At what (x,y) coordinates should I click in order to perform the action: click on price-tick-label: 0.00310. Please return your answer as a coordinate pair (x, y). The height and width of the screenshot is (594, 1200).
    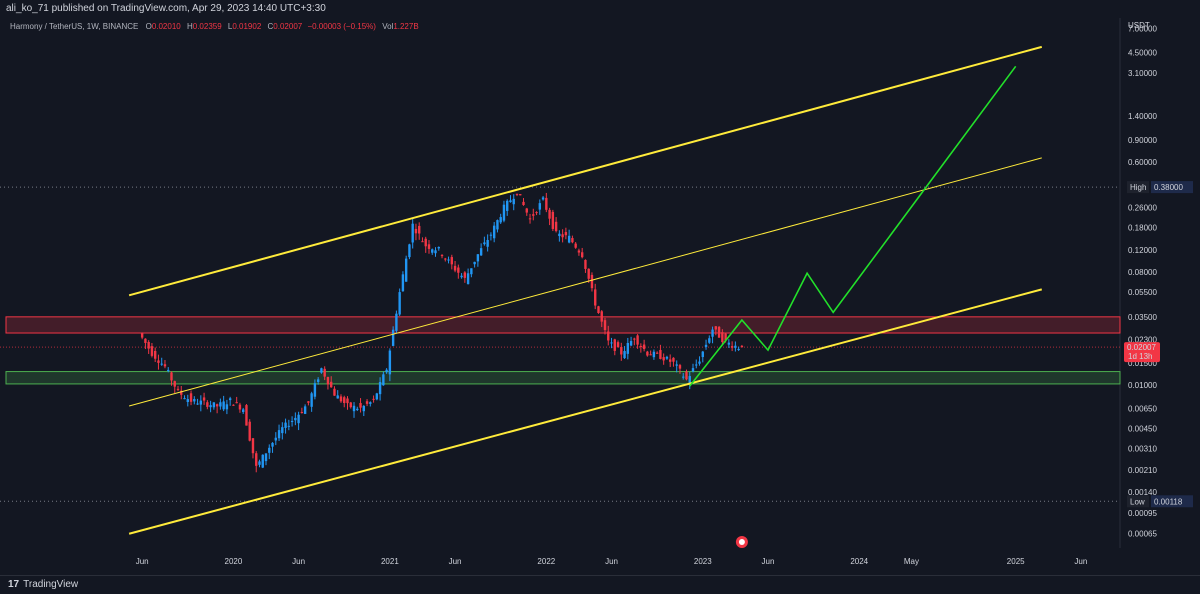
    Looking at the image, I should click on (1142, 449).